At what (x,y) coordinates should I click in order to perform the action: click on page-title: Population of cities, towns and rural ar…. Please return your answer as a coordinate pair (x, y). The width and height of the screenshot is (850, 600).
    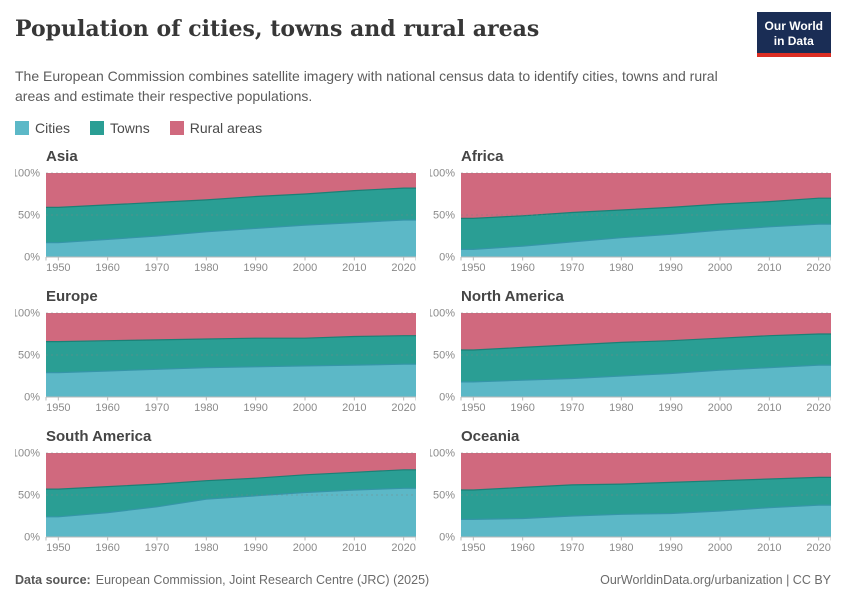
    Looking at the image, I should click on (277, 29).